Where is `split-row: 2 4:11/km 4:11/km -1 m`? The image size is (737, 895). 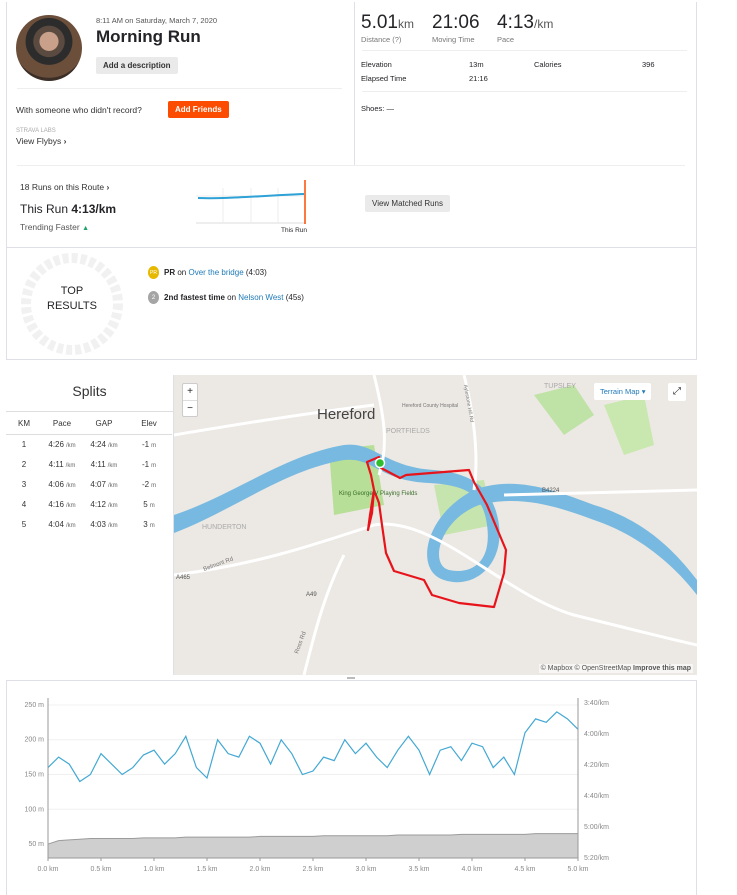 split-row: 2 4:11/km 4:11/km -1 m is located at coordinates (89, 464).